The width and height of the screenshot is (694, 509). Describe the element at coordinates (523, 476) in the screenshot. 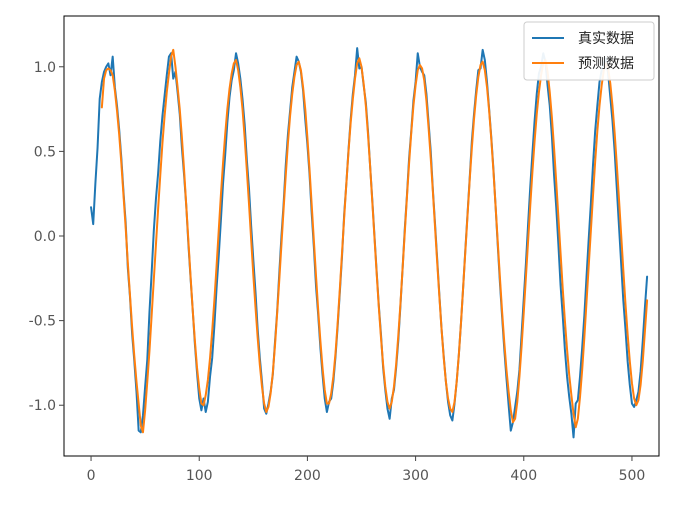

I see `x-tick-label-4: 400` at that location.